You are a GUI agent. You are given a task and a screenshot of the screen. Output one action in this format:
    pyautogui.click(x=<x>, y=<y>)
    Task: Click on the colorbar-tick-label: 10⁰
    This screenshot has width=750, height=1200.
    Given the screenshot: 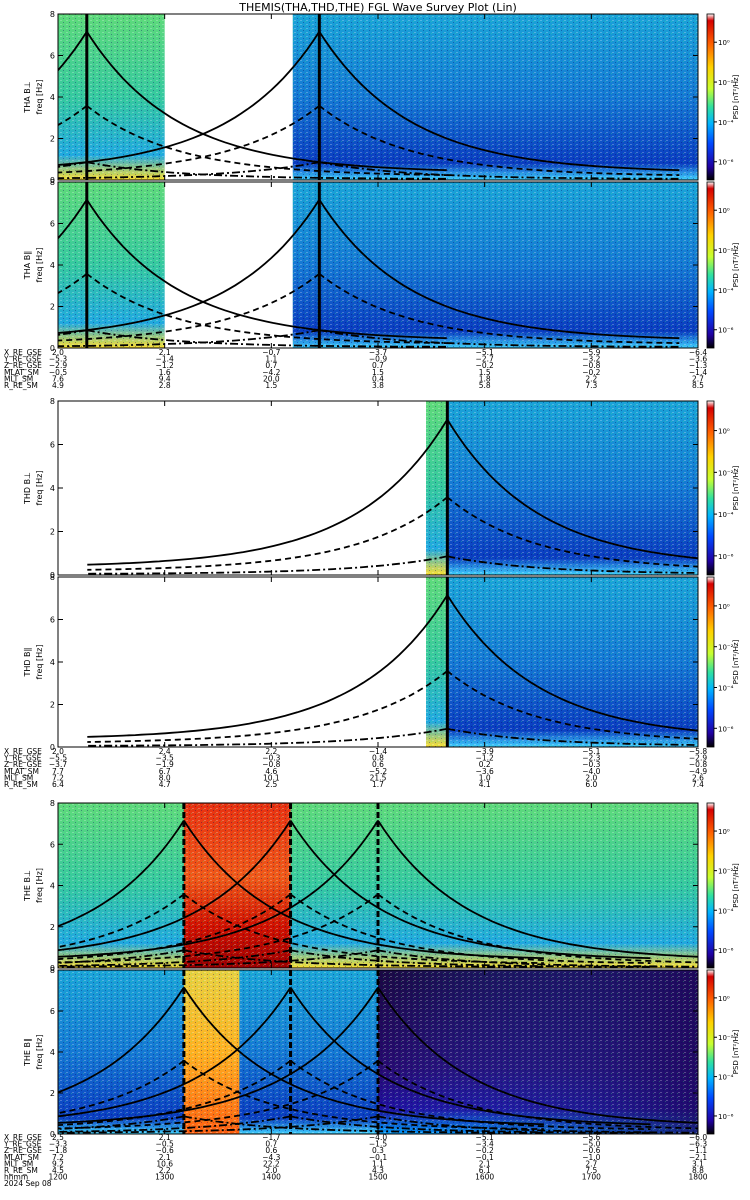 What is the action you would take?
    pyautogui.click(x=724, y=43)
    